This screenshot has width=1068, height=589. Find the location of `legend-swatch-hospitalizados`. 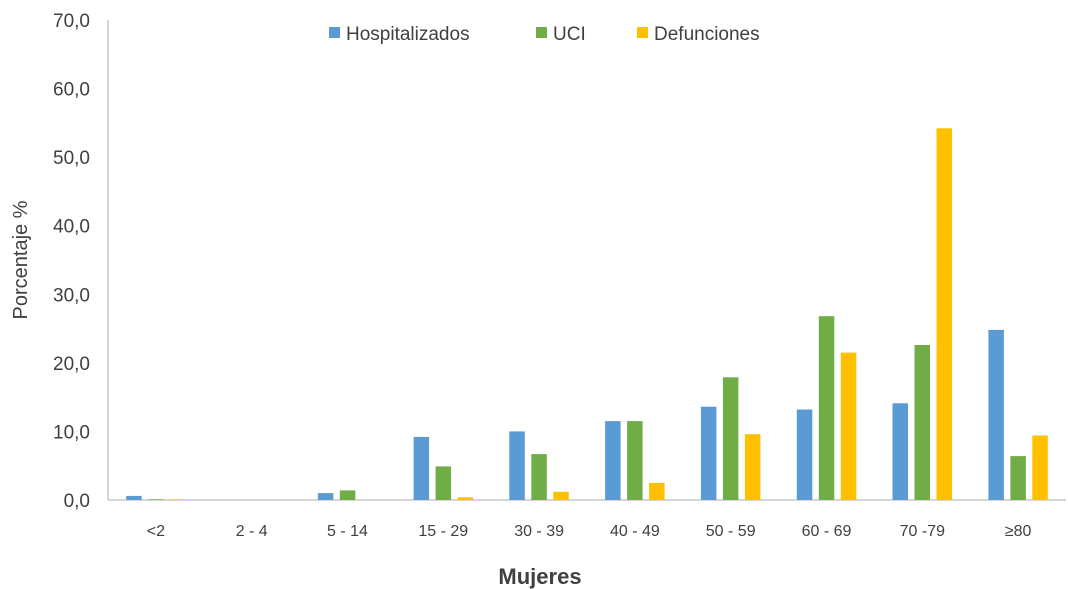

legend-swatch-hospitalizados is located at coordinates (334, 32).